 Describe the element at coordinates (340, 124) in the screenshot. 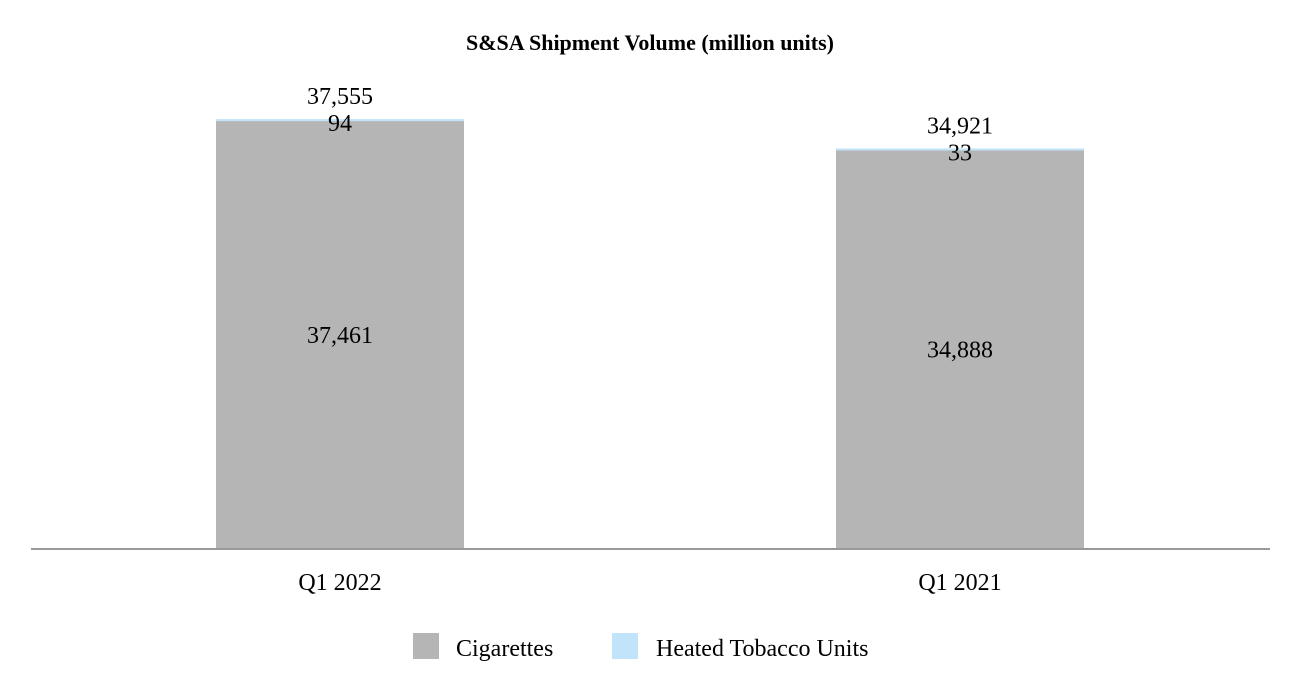

I see `data-label-heated-tobacco-0: 94` at that location.